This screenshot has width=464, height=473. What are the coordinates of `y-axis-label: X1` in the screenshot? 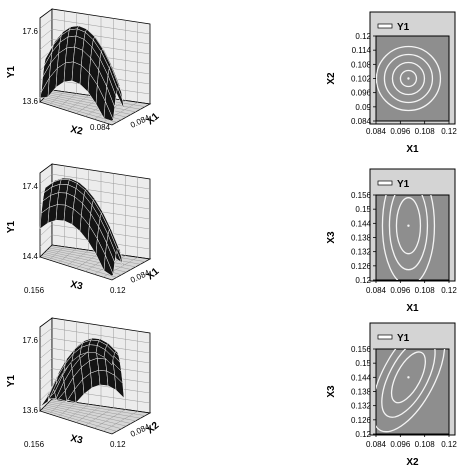 It's located at (153, 274).